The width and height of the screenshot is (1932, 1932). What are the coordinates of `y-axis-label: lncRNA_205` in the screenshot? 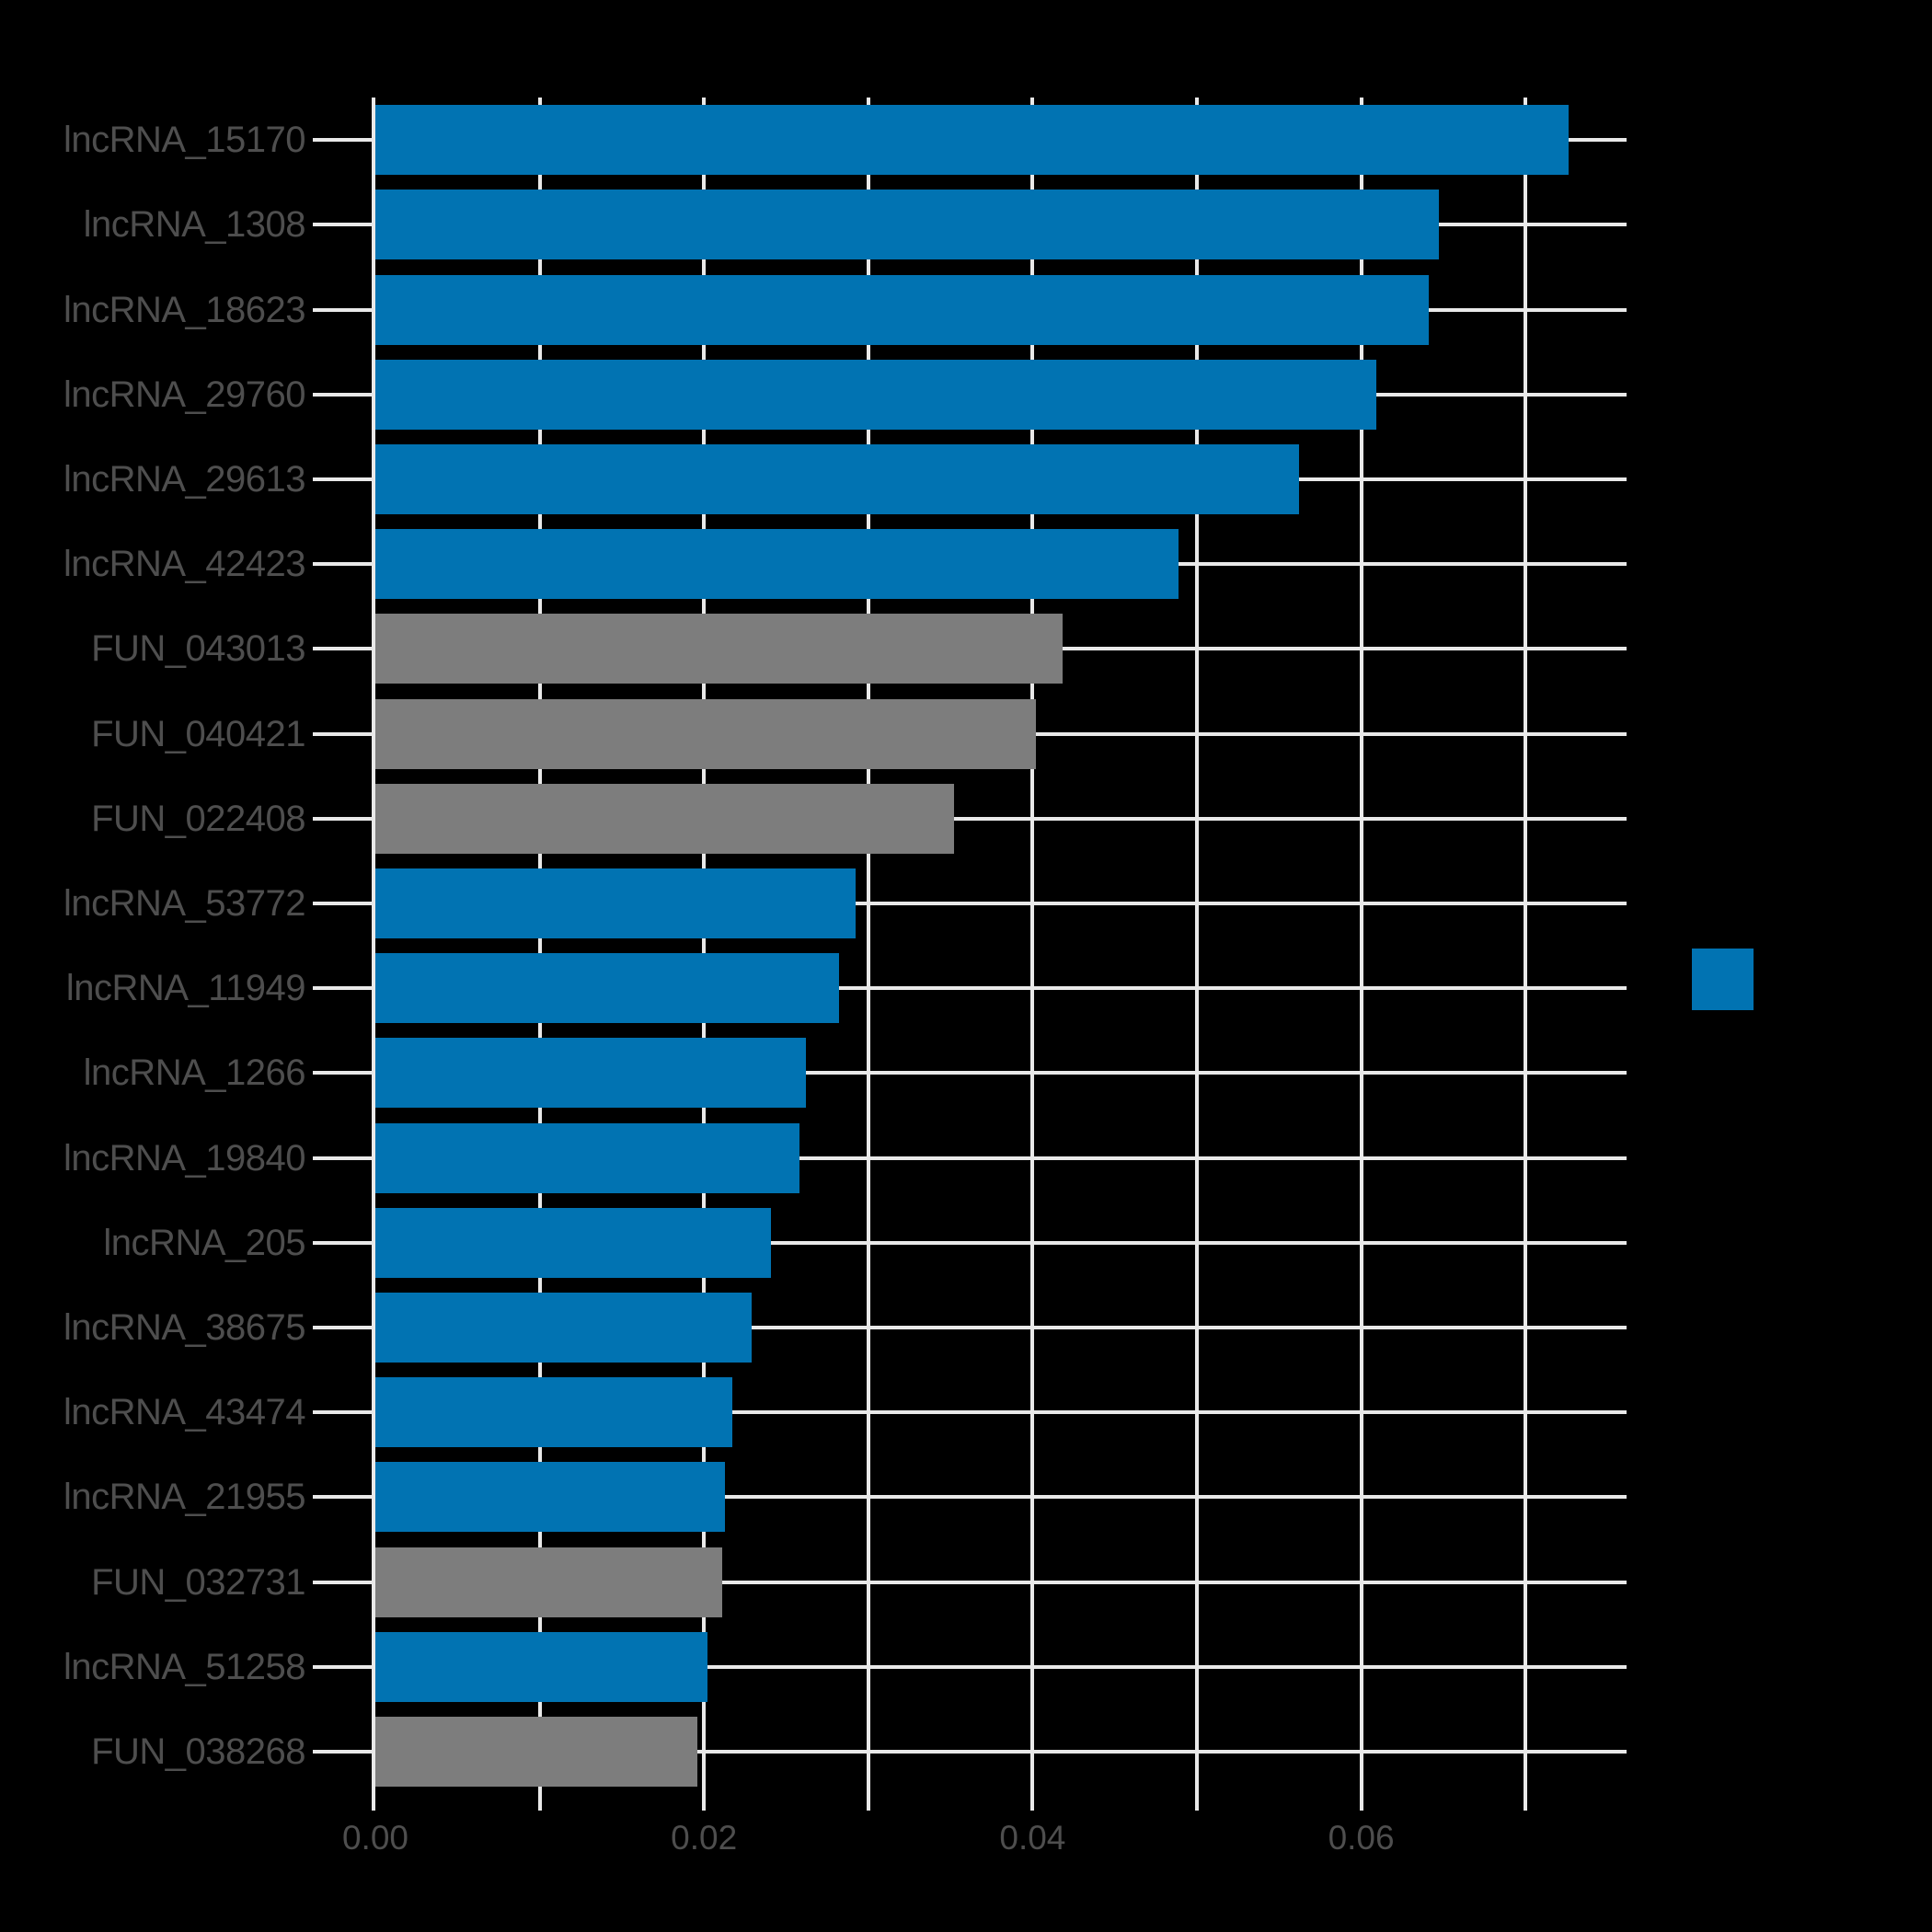 It's located at (204, 1242).